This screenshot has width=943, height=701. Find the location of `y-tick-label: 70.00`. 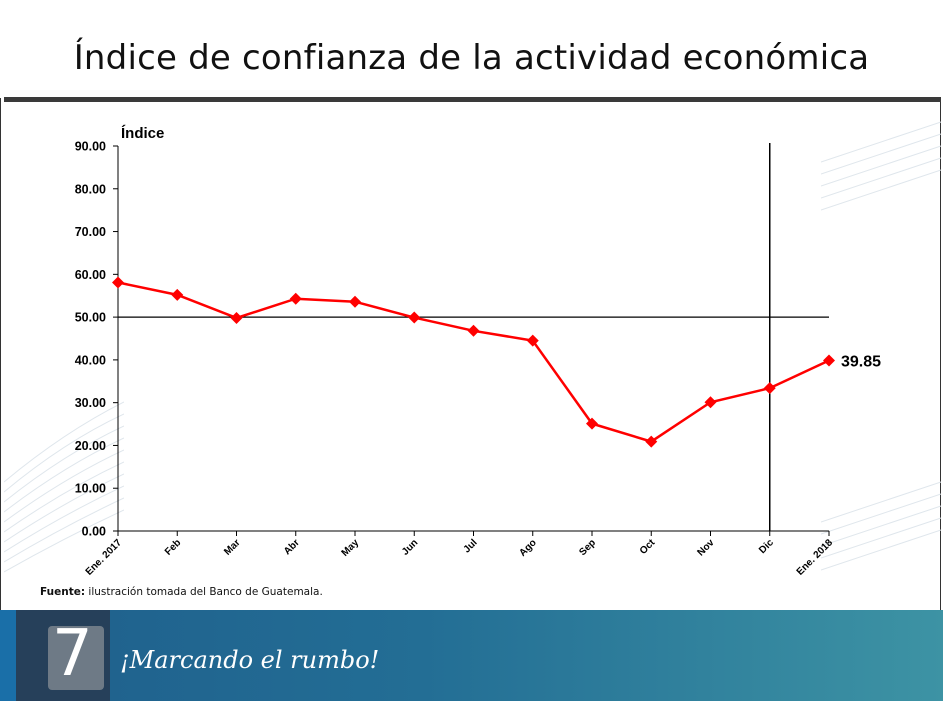

y-tick-label: 70.00 is located at coordinates (90, 232).